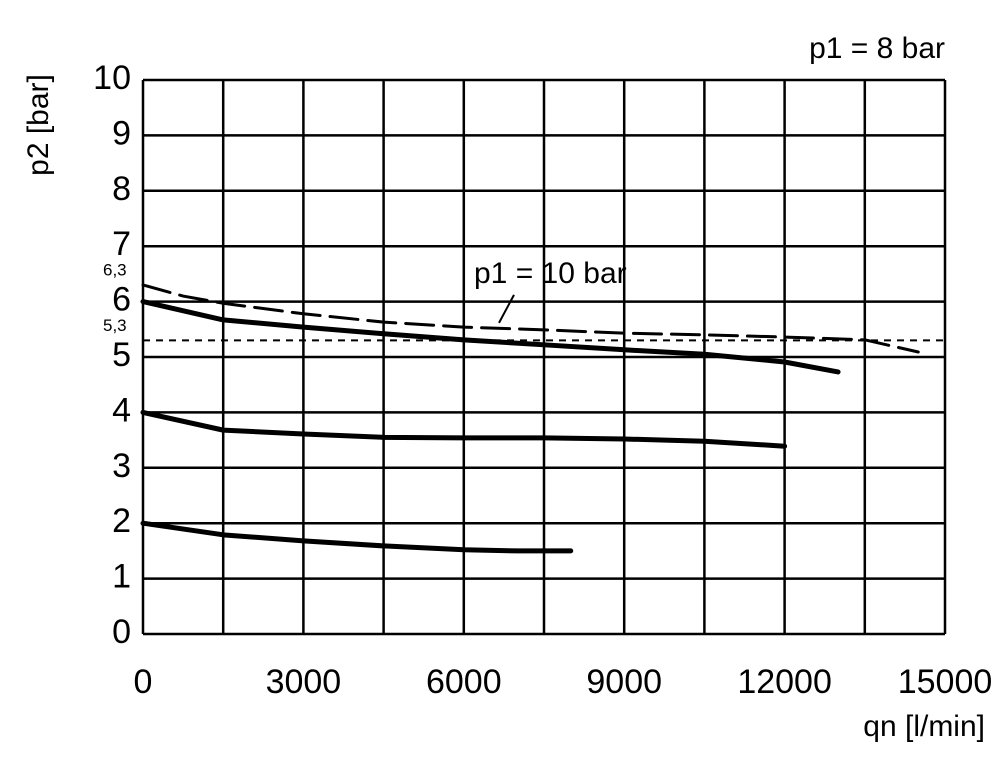  Describe the element at coordinates (506, 309) in the screenshot. I see `leader-line` at that location.